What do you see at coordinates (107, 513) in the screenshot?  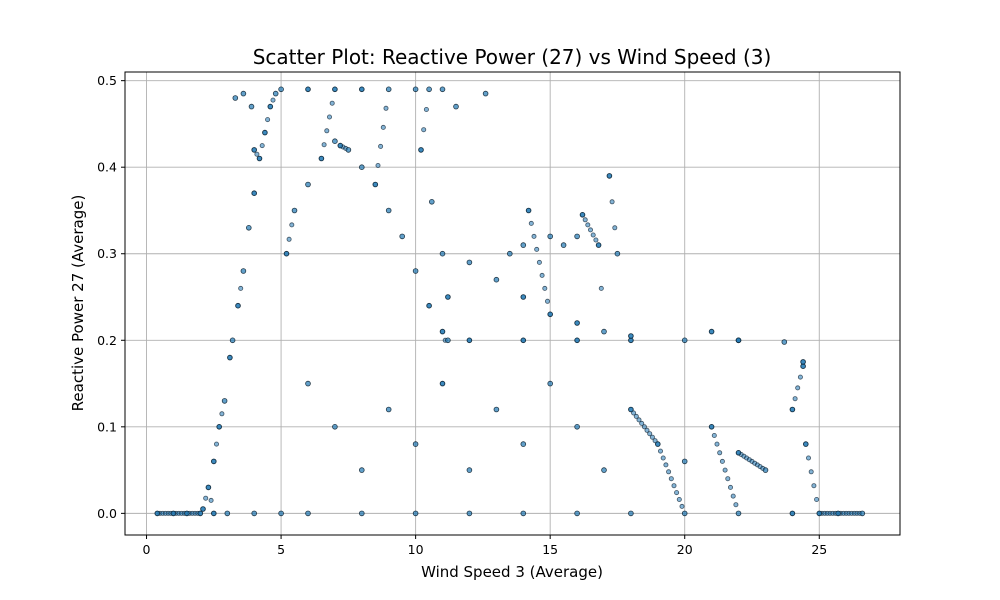 I see `y-tick-label: 0.0` at bounding box center [107, 513].